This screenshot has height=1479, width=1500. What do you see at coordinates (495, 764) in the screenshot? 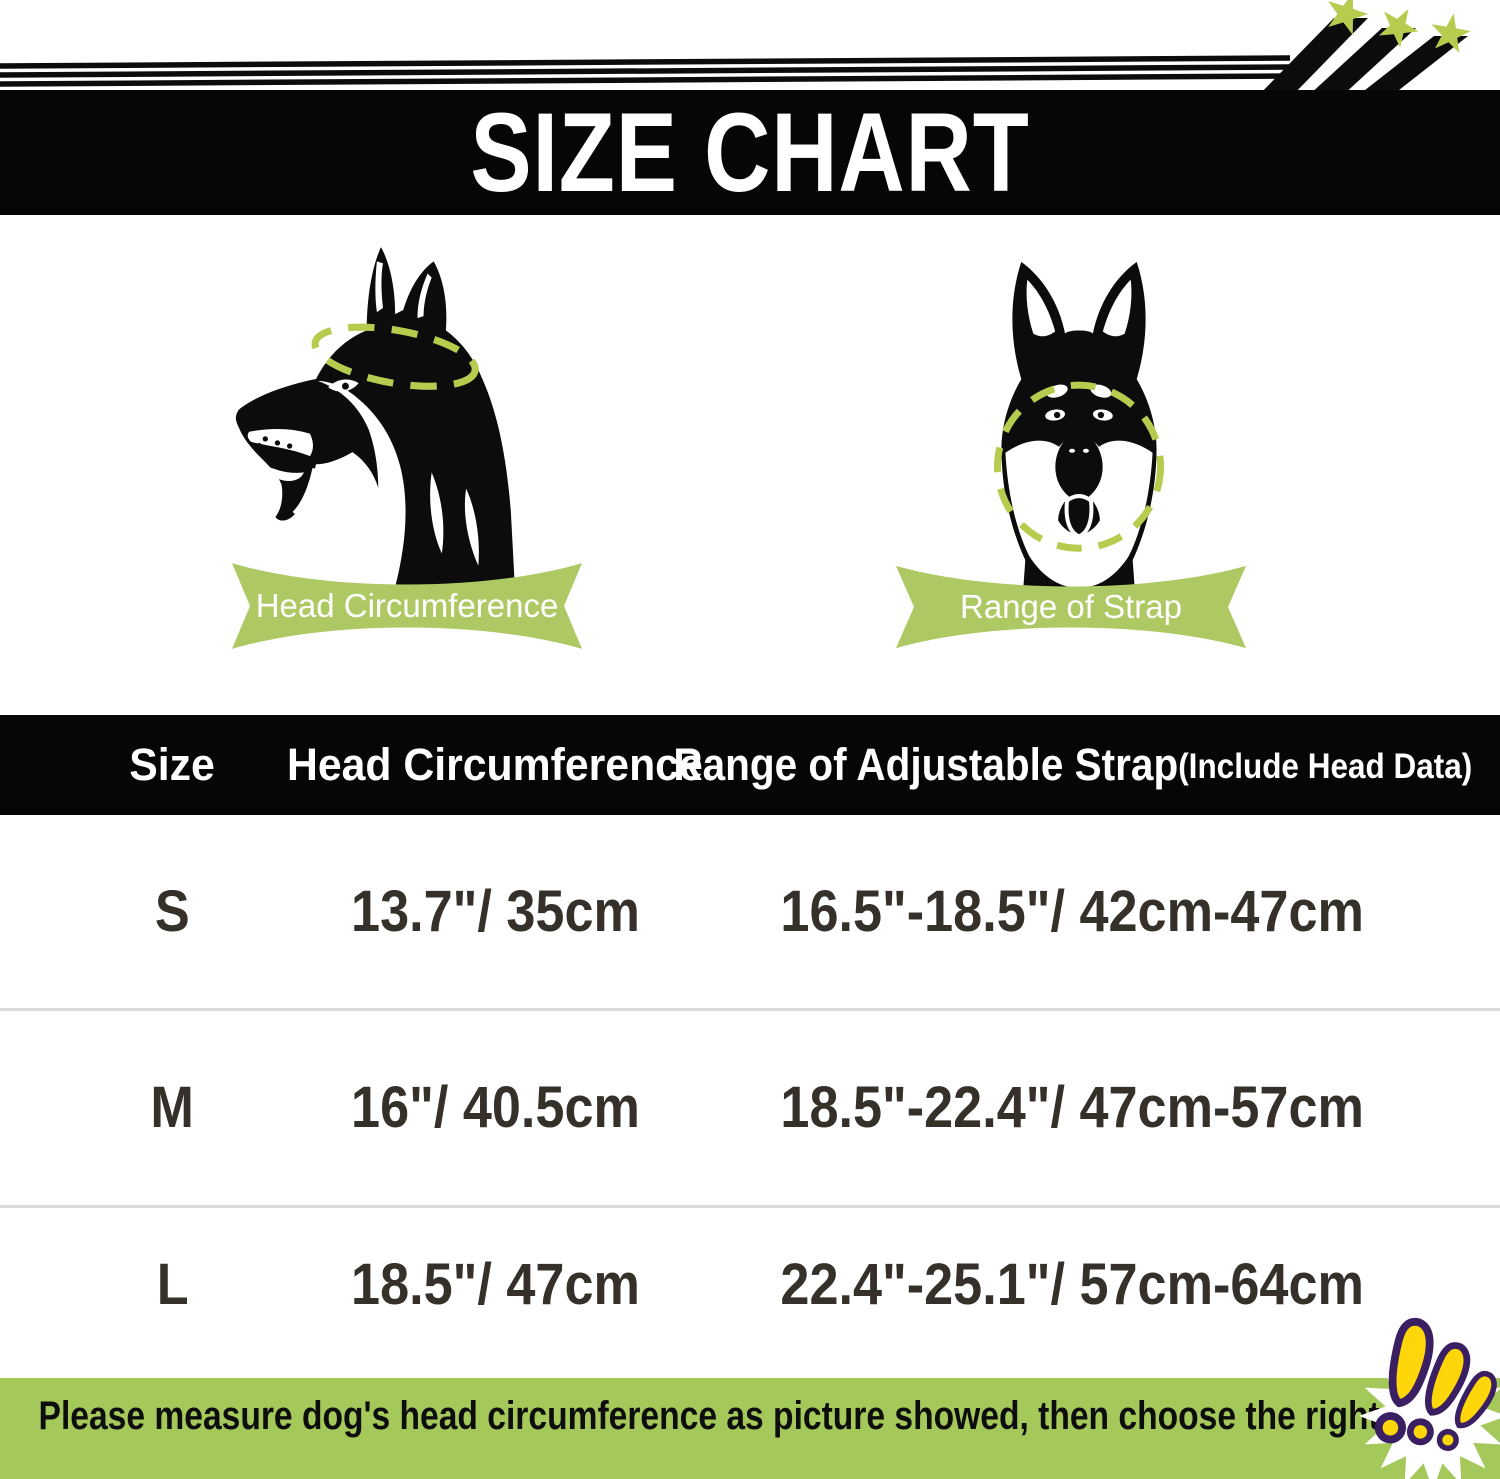
I see `header-cell-head-circumference: Head Circumference` at bounding box center [495, 764].